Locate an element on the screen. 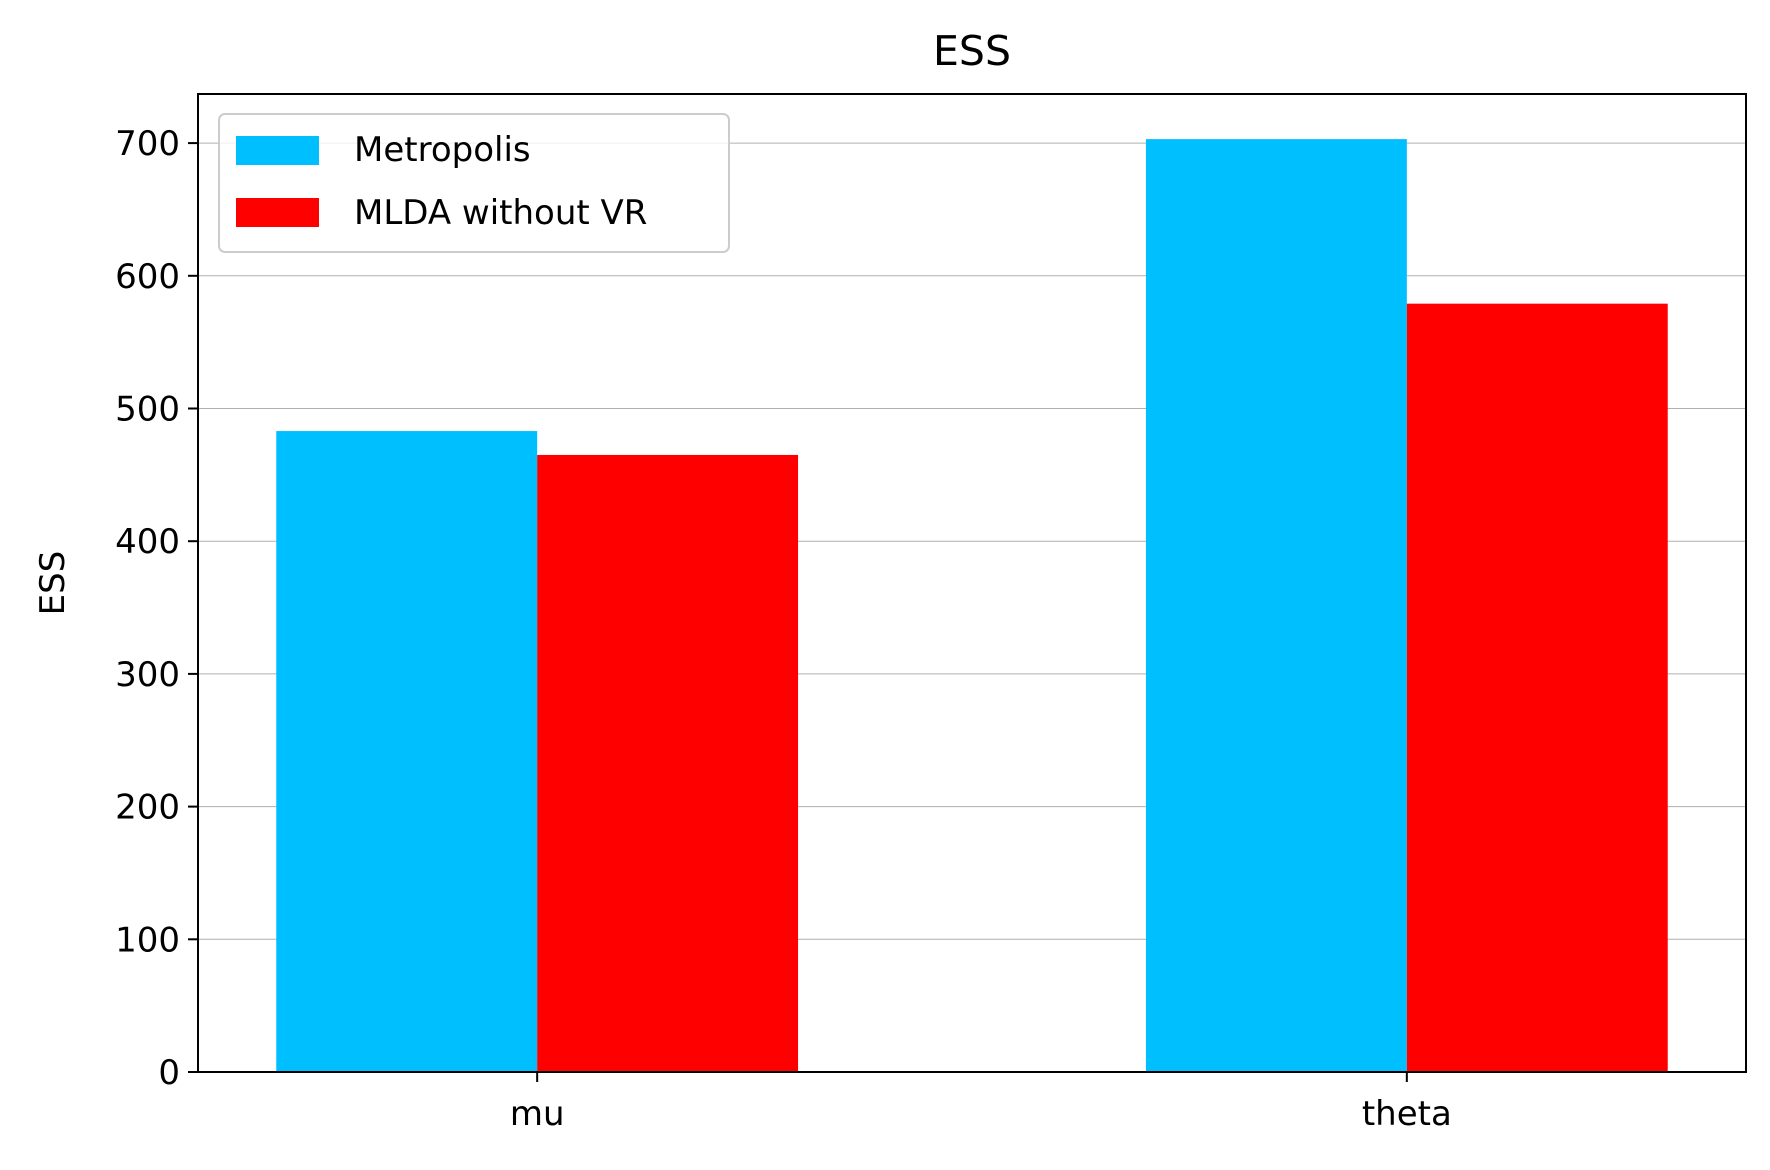 Image resolution: width=1770 pixels, height=1170 pixels. legend: Metropolis MLDA without VR is located at coordinates (474, 183).